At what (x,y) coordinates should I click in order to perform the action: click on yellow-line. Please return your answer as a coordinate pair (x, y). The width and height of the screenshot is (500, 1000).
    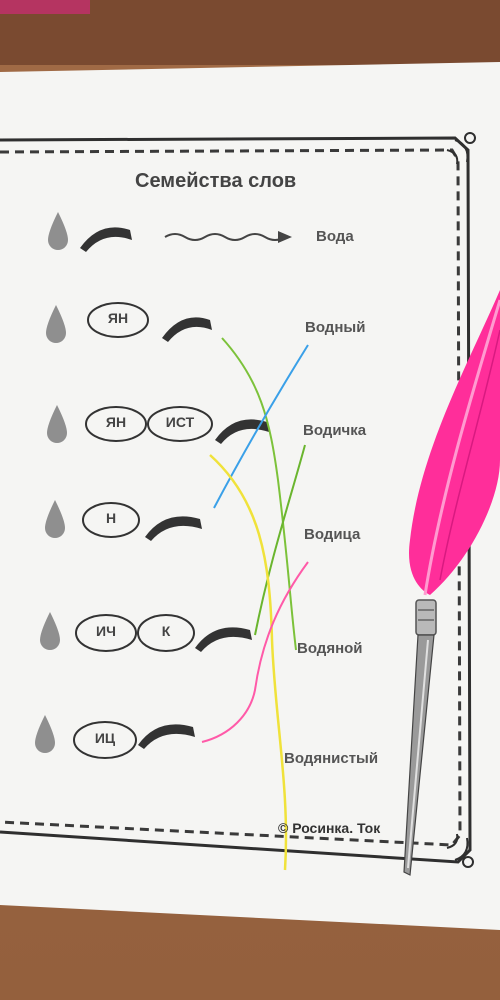
    Looking at the image, I should click on (248, 662).